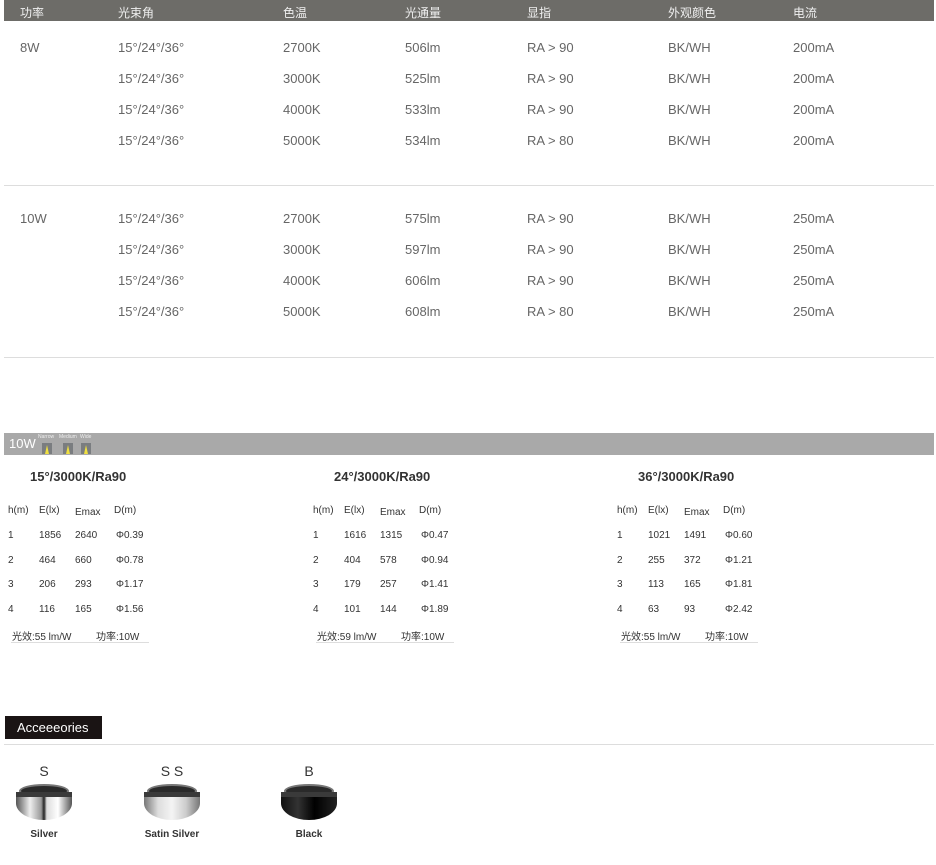 Image resolution: width=936 pixels, height=865 pixels. What do you see at coordinates (47, 609) in the screenshot?
I see `table-cell: 116` at bounding box center [47, 609].